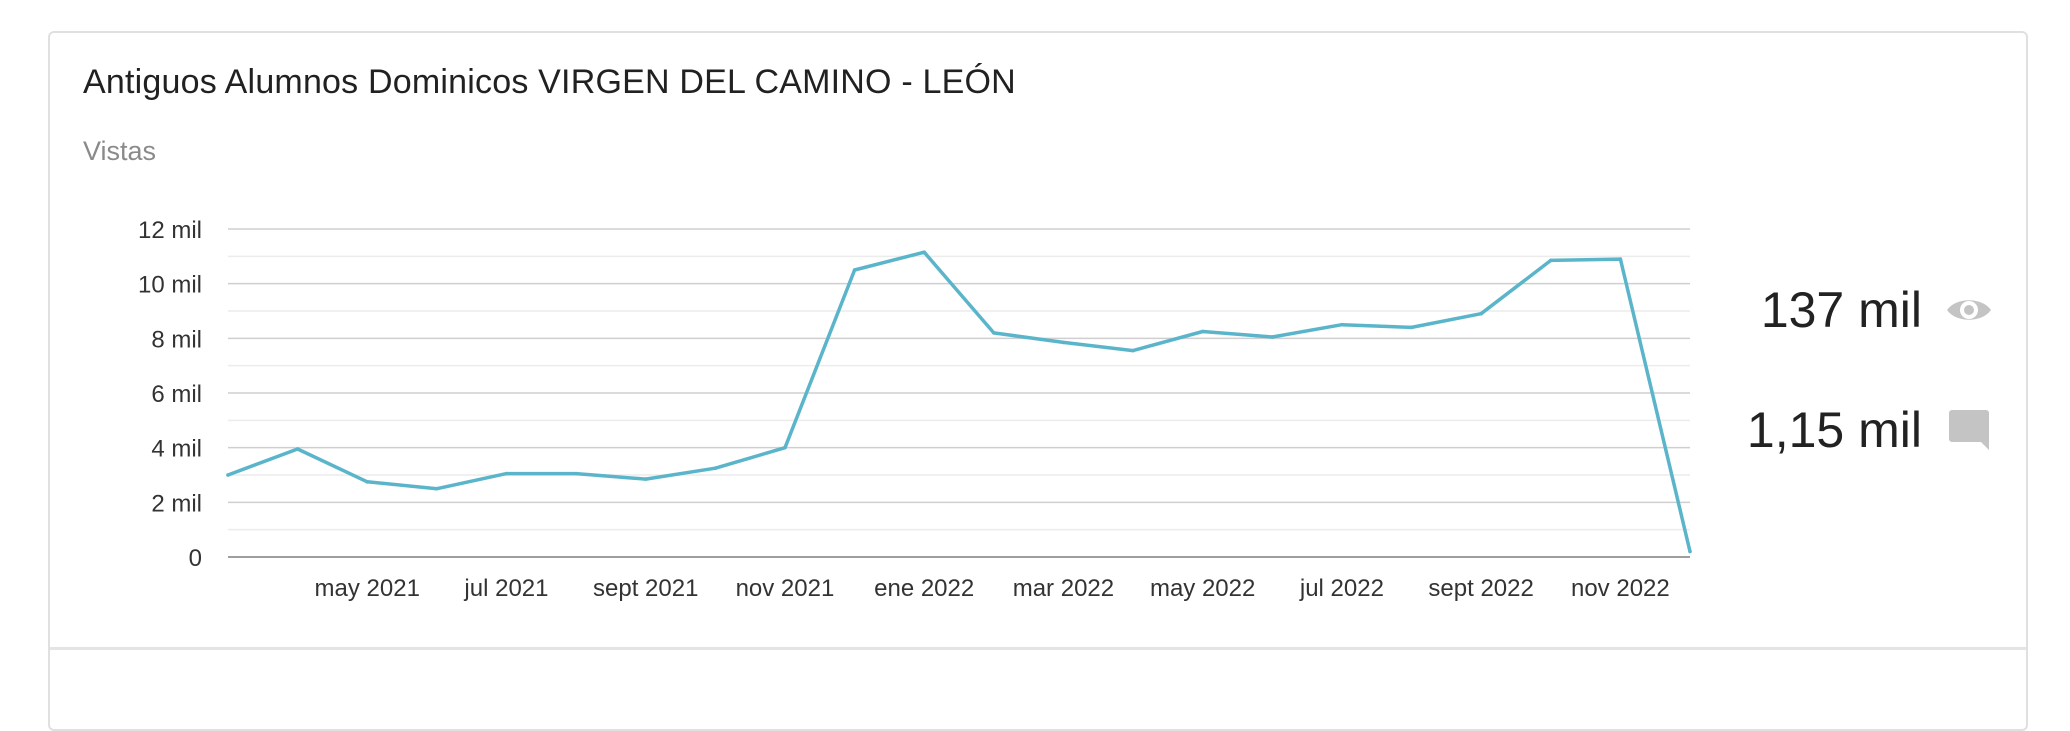  What do you see at coordinates (1480, 588) in the screenshot?
I see `x-tick-label: sept 2022` at bounding box center [1480, 588].